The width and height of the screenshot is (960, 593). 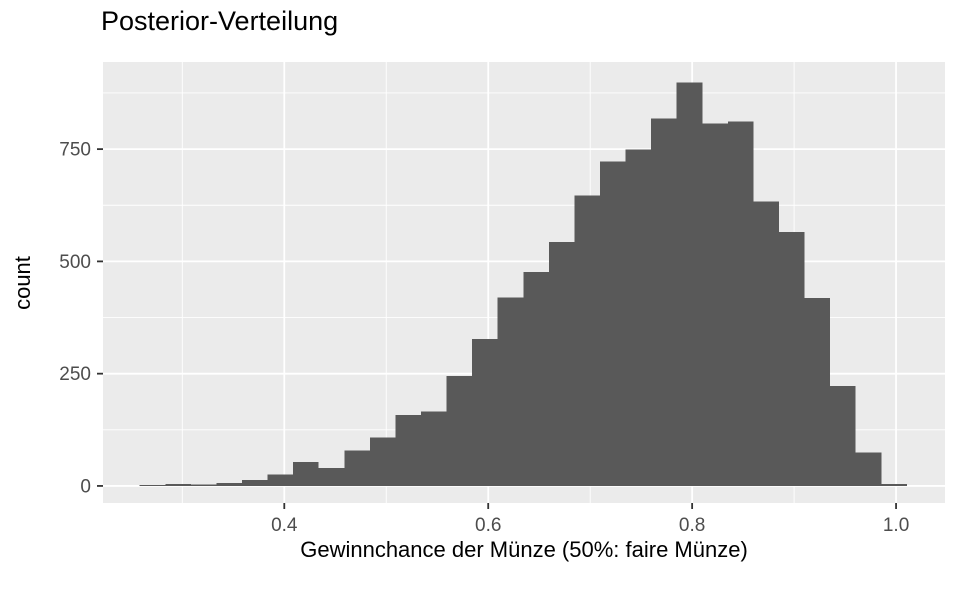 What do you see at coordinates (220, 21) in the screenshot?
I see `plot-title: Posterior-Verteilung` at bounding box center [220, 21].